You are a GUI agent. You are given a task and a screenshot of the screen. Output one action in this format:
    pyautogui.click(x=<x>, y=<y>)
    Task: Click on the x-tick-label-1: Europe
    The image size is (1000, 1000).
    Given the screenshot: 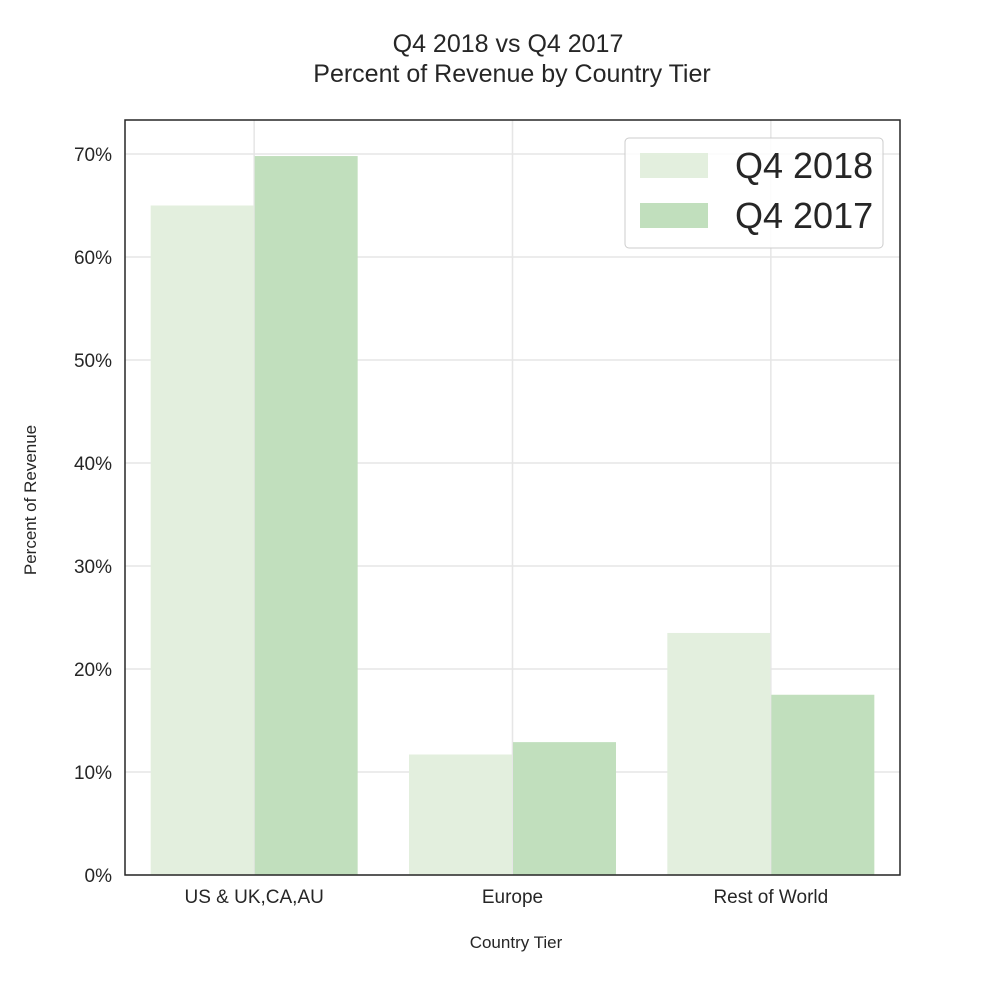 What is the action you would take?
    pyautogui.click(x=512, y=897)
    